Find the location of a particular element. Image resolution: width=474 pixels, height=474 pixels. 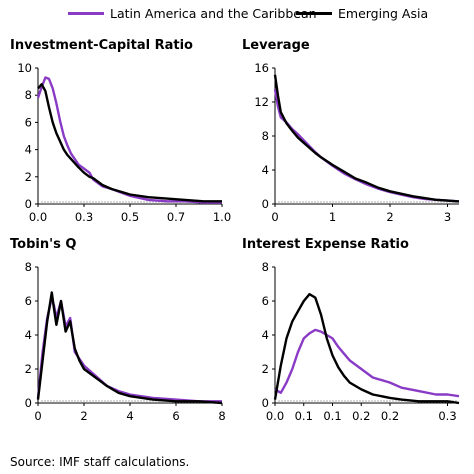

x-tick-label: 4 is located at coordinates (129, 416).